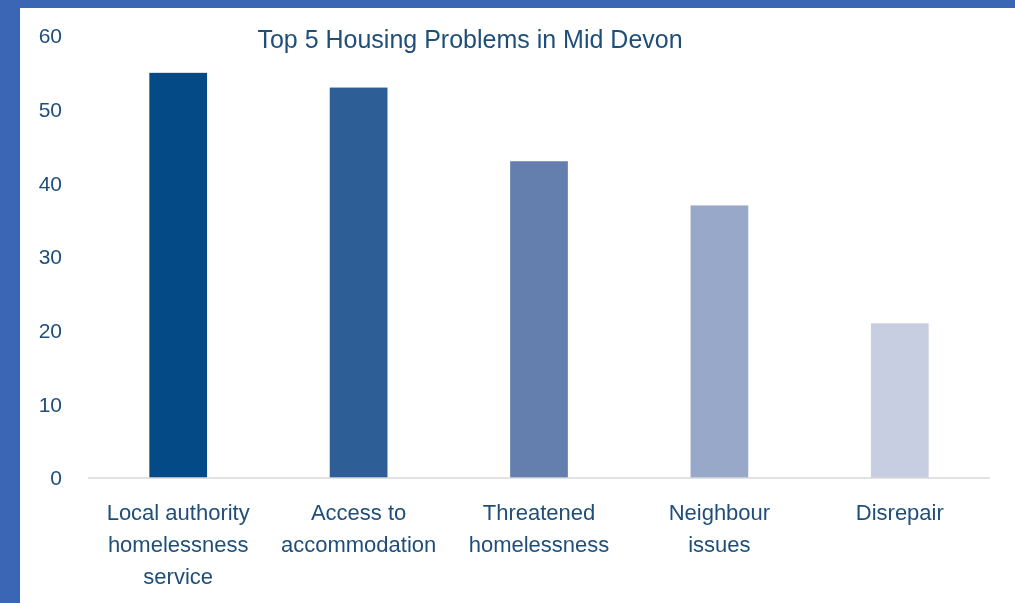  Describe the element at coordinates (899, 512) in the screenshot. I see `x-tick-label: Disrepair` at that location.